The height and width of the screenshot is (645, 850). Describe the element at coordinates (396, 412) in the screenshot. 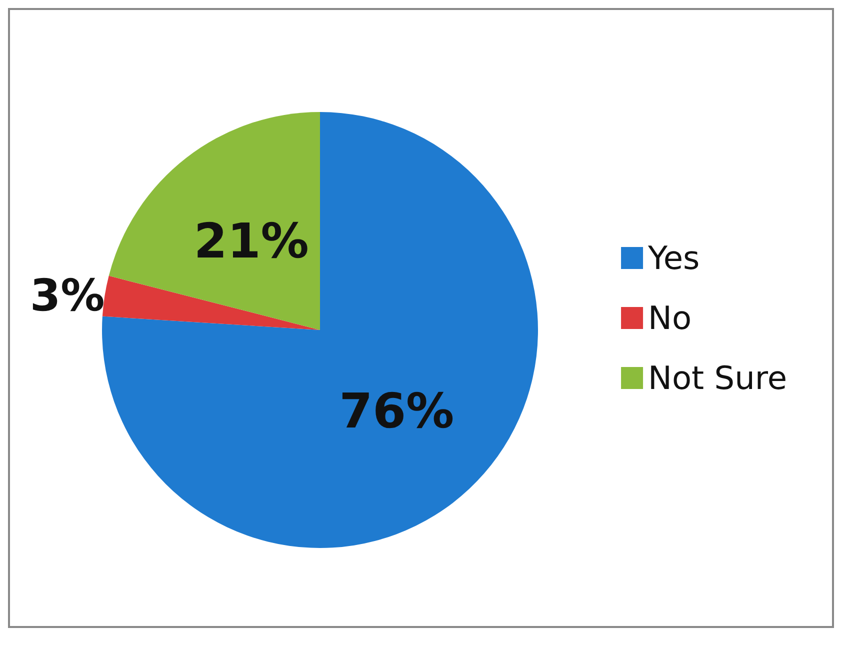

I see `data-label: 76%` at that location.